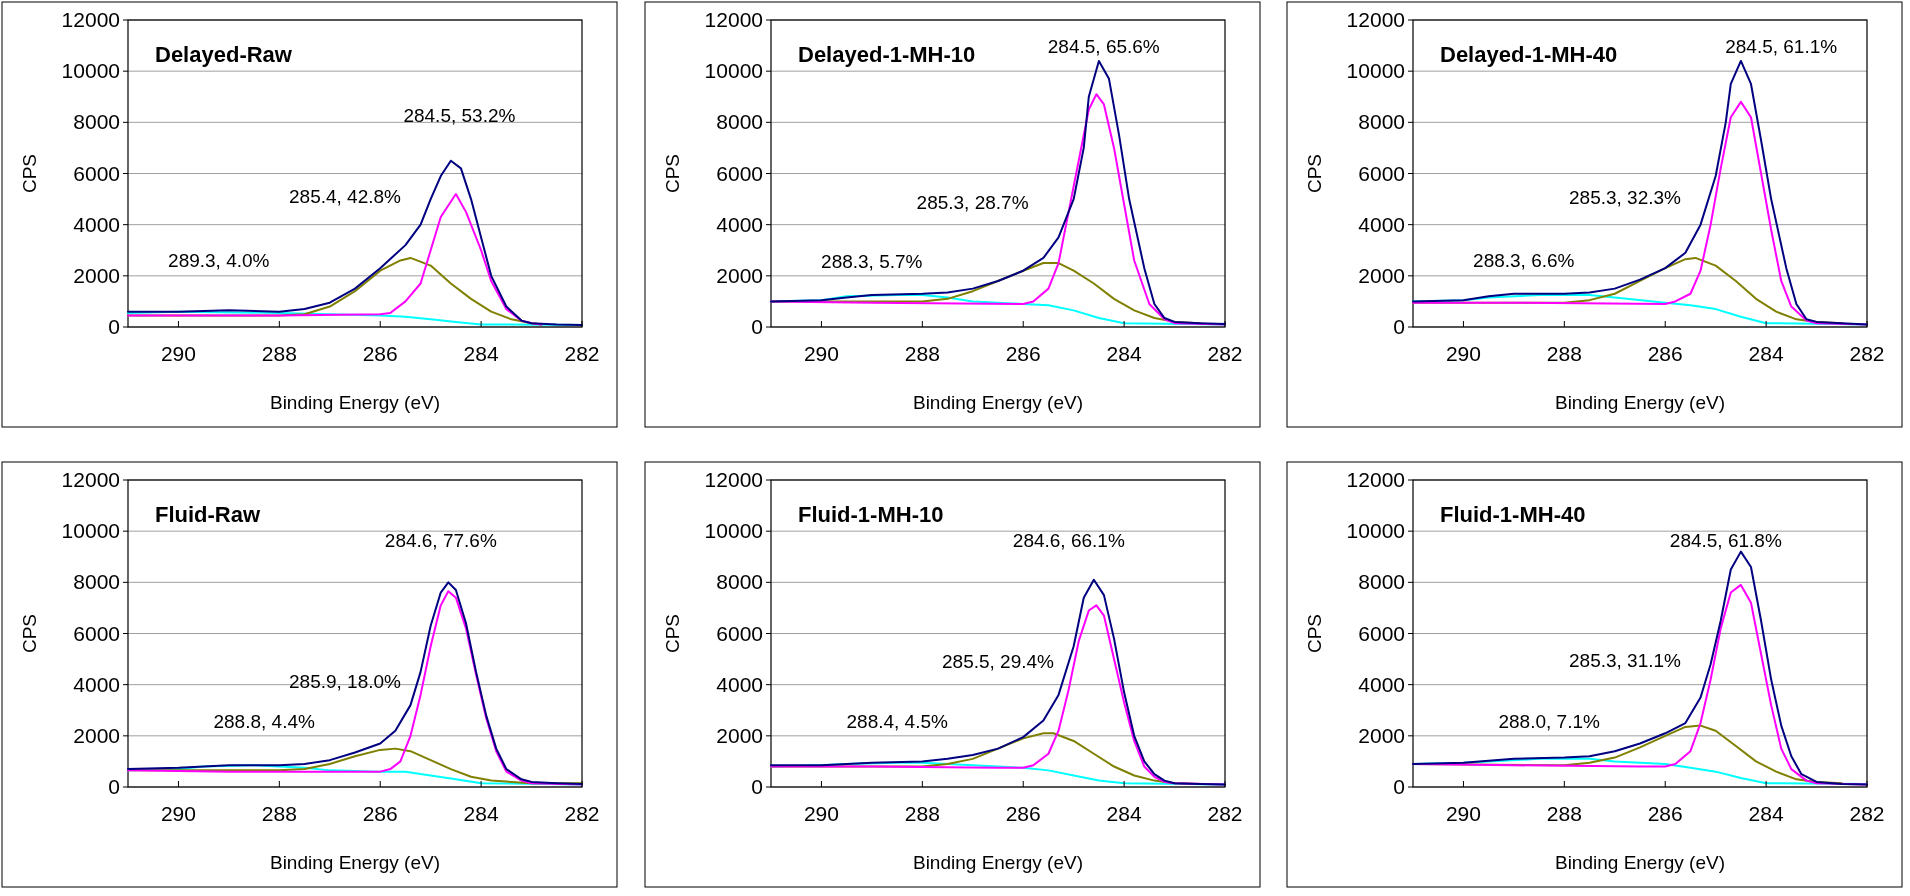 The image size is (1910, 896). I want to click on text: Fluid-Raw, so click(208, 514).